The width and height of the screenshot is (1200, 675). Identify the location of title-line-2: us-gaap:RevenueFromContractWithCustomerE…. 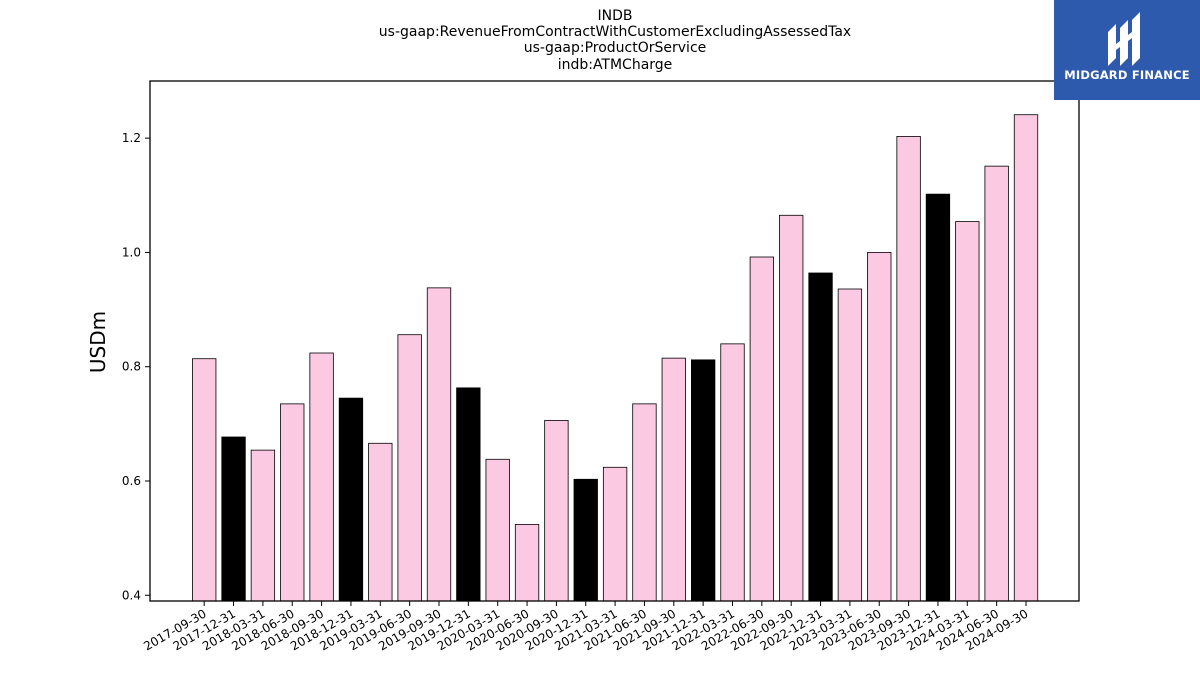
(615, 32).